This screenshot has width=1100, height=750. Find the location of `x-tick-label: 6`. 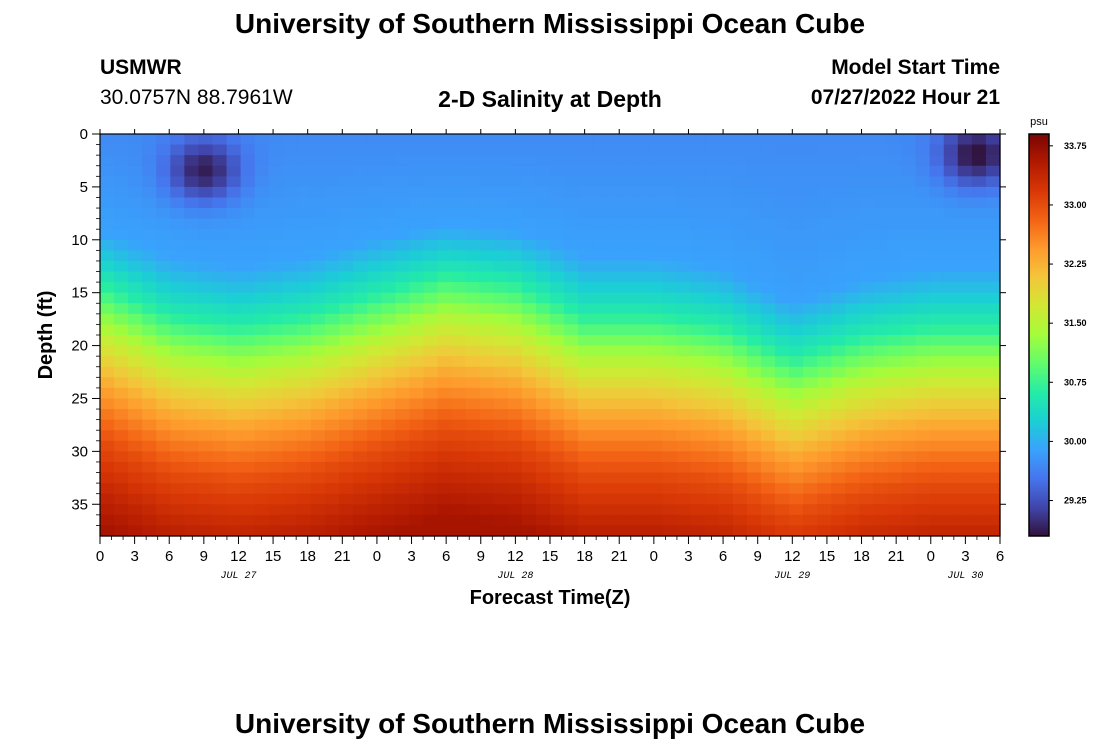

x-tick-label: 6 is located at coordinates (446, 556).